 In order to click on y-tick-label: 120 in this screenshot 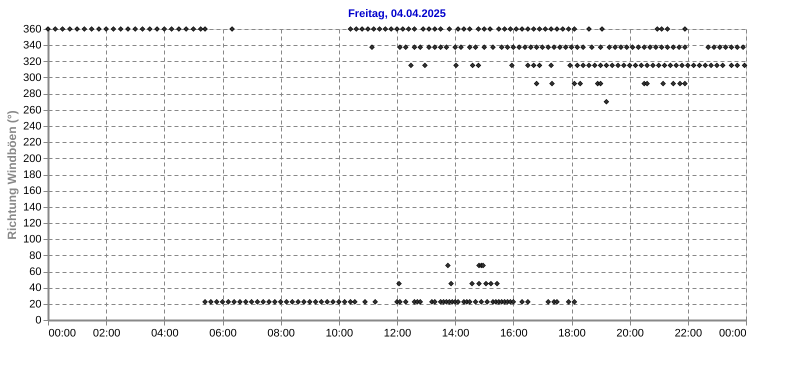, I will do `click(32, 224)`.